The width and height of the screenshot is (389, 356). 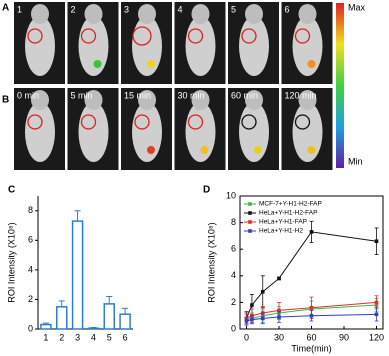 What do you see at coordinates (77, 337) in the screenshot?
I see `x-tick-label: 3` at bounding box center [77, 337].